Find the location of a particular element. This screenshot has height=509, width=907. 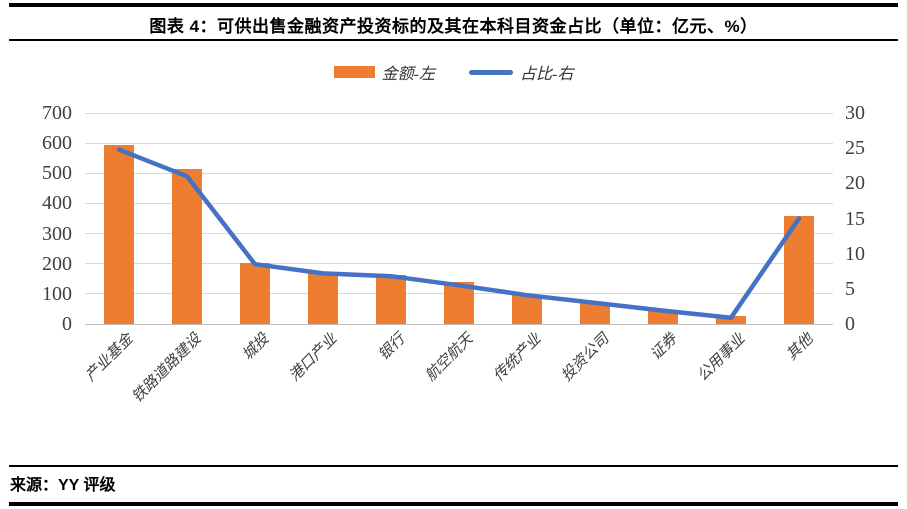

y-left-tick-label: 300 is located at coordinates (57, 233).